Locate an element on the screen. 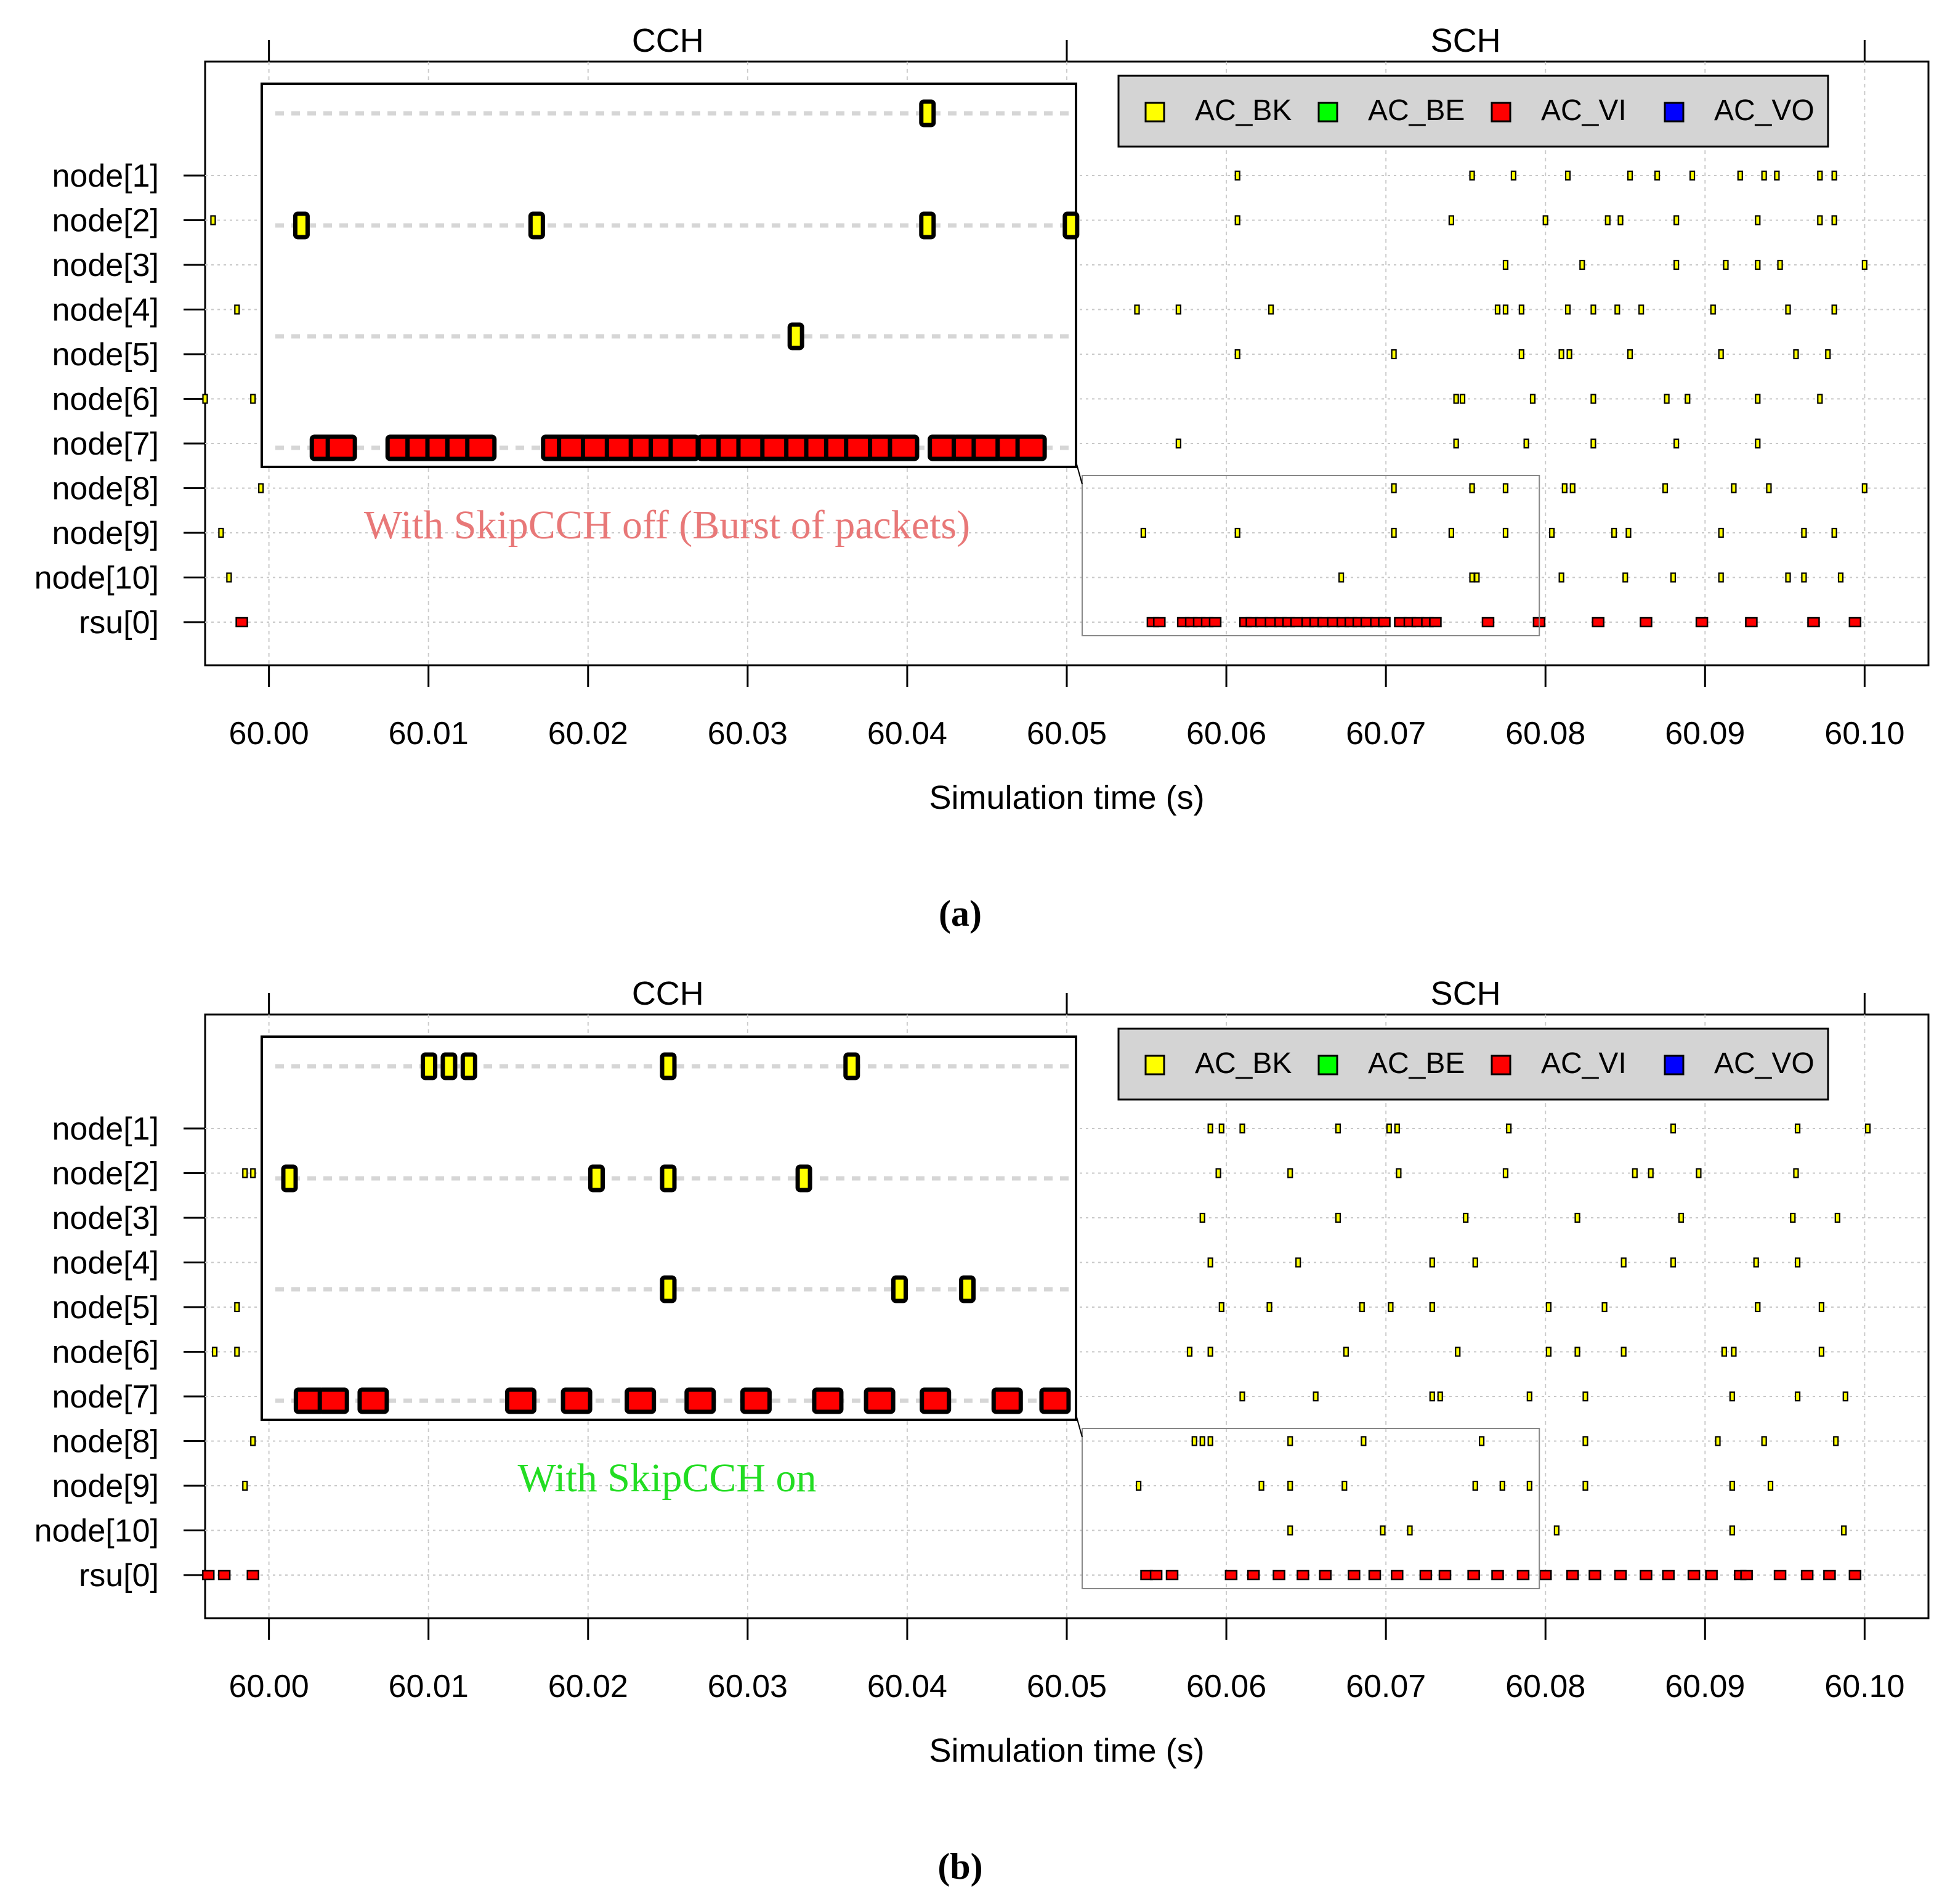 The height and width of the screenshot is (1904, 1942). y-tick-label: node[4] is located at coordinates (106, 1263).